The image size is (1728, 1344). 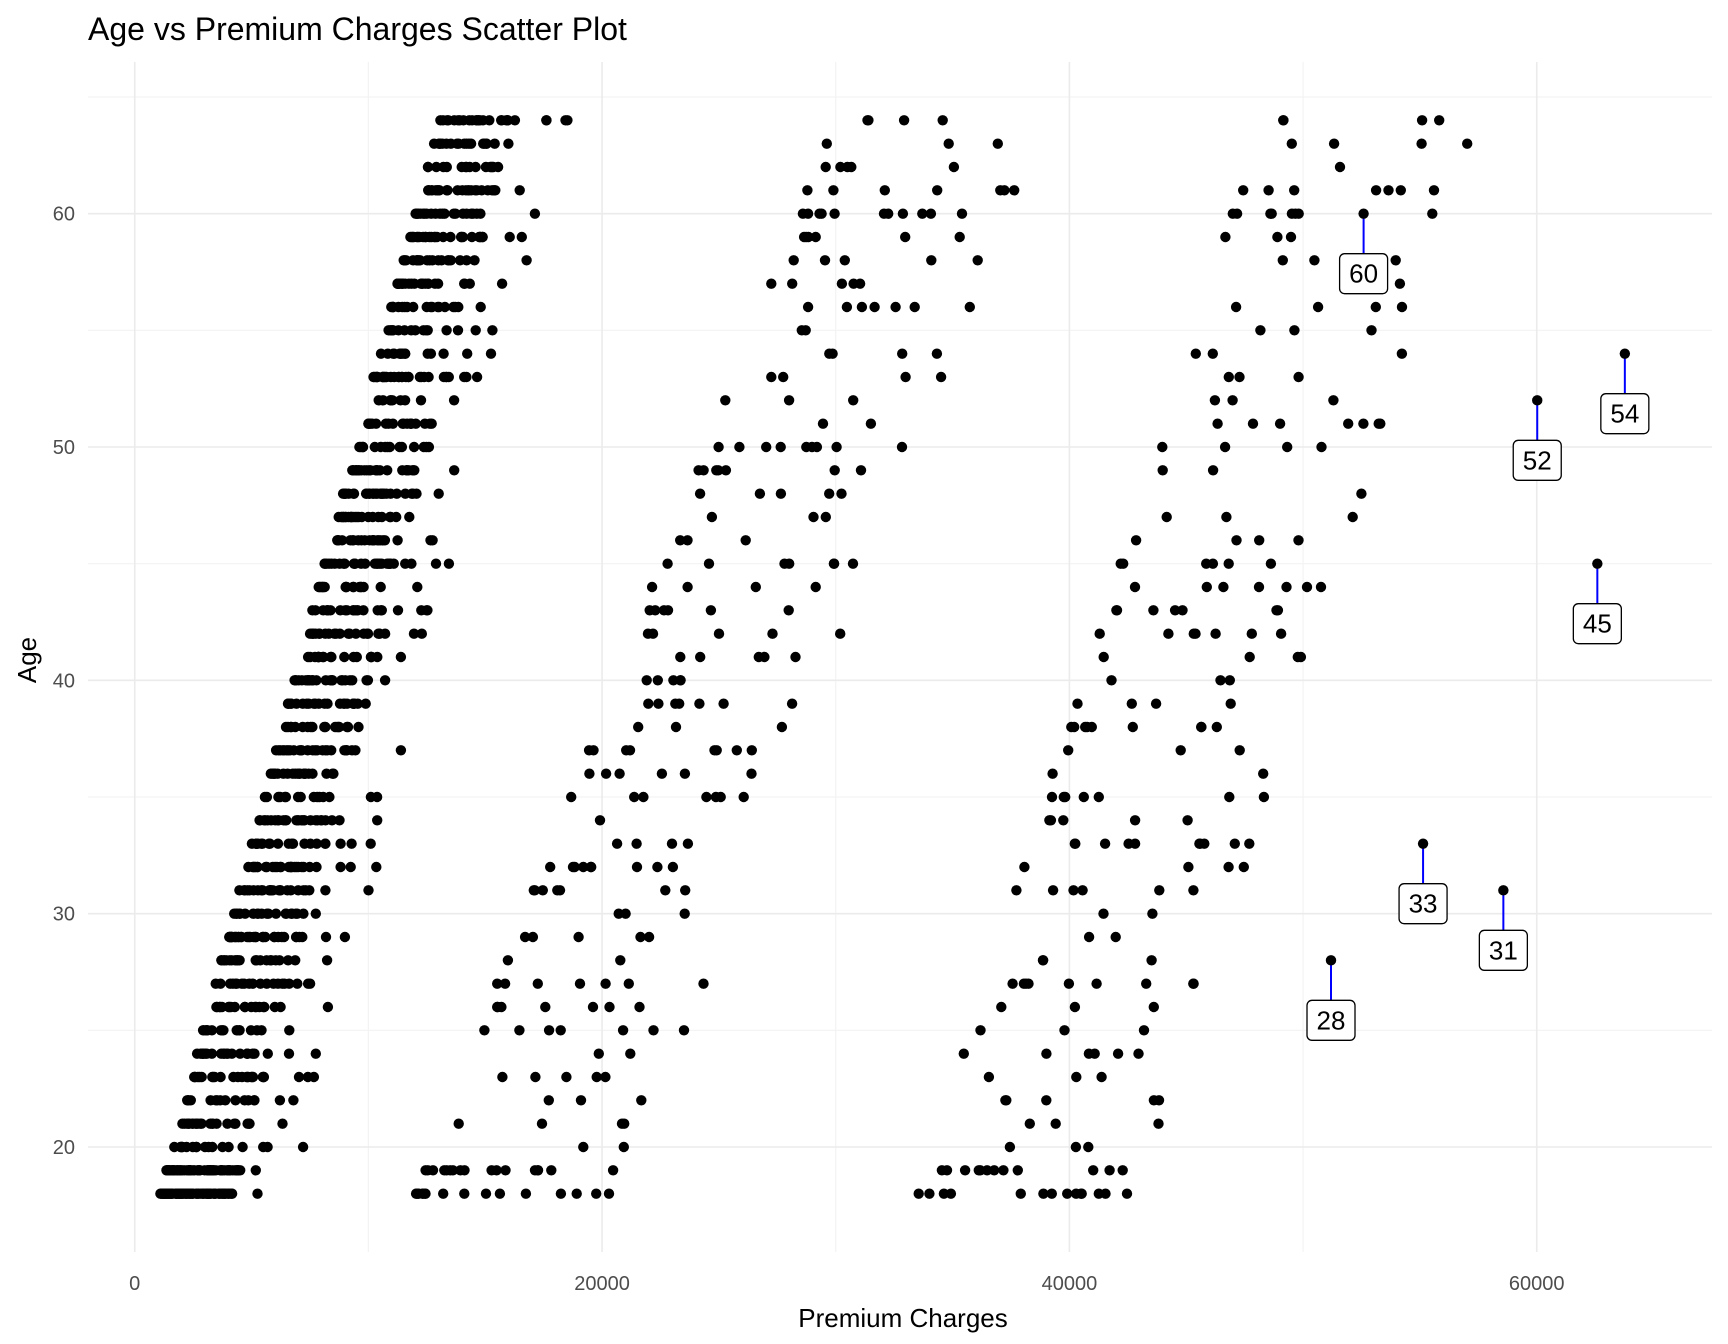 What do you see at coordinates (1331, 1020) in the screenshot?
I see `annotation-label-box` at bounding box center [1331, 1020].